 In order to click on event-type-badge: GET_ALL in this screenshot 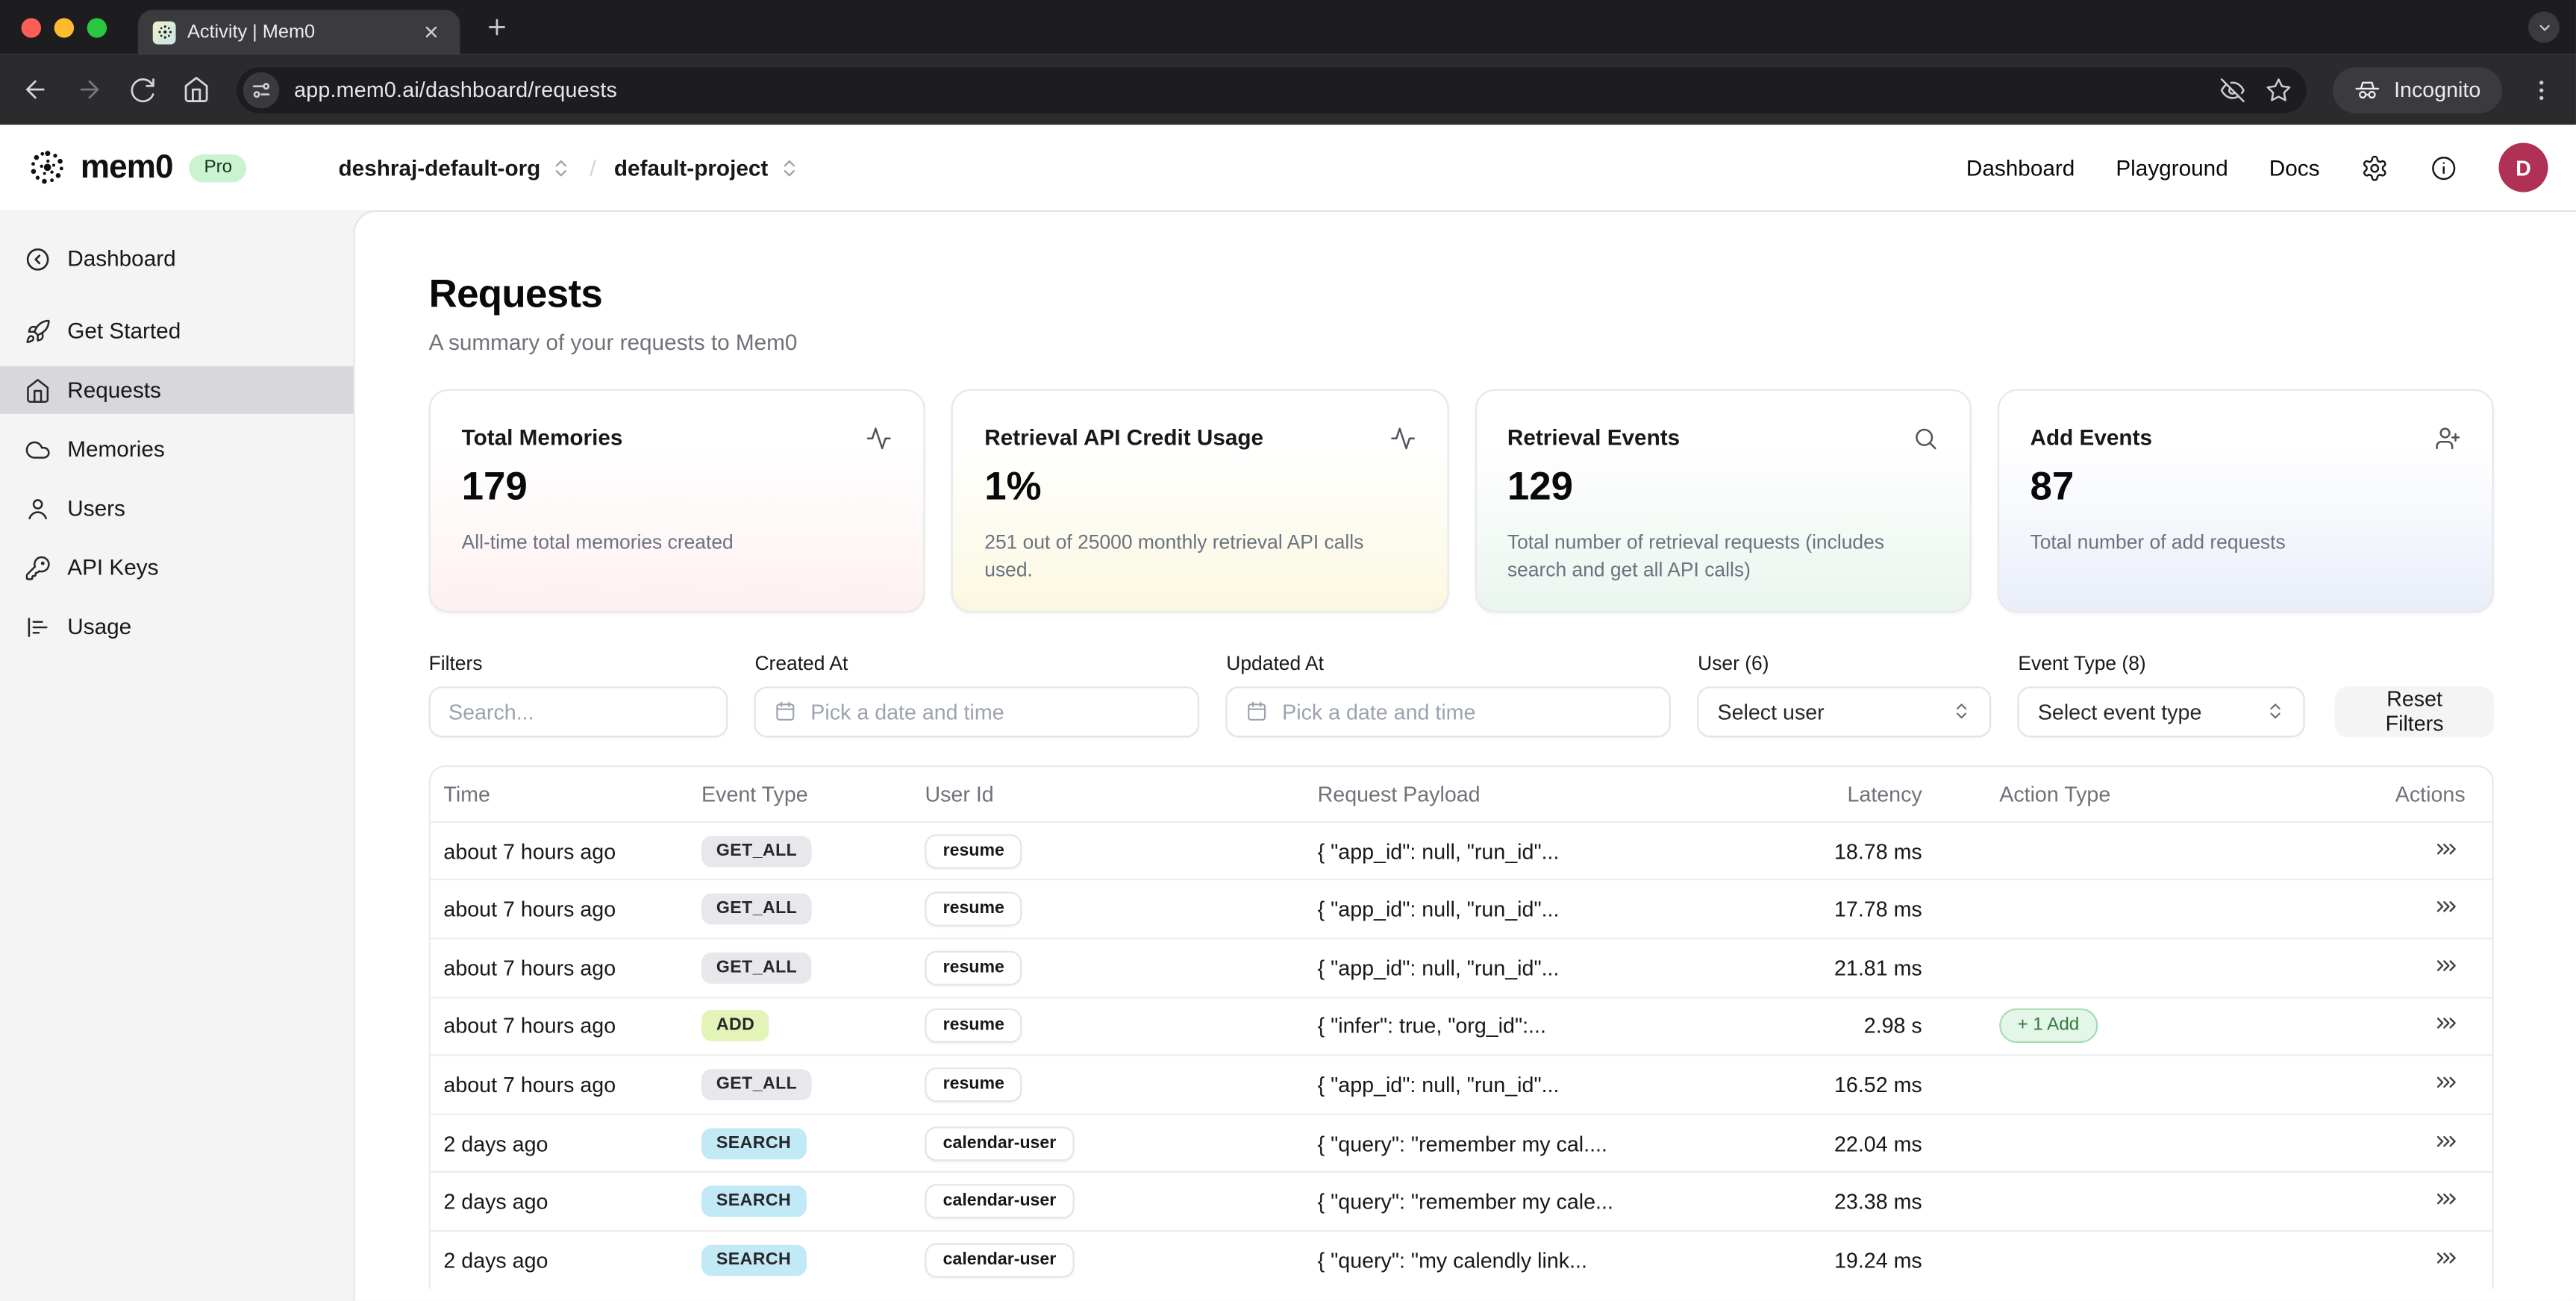, I will do `click(757, 909)`.